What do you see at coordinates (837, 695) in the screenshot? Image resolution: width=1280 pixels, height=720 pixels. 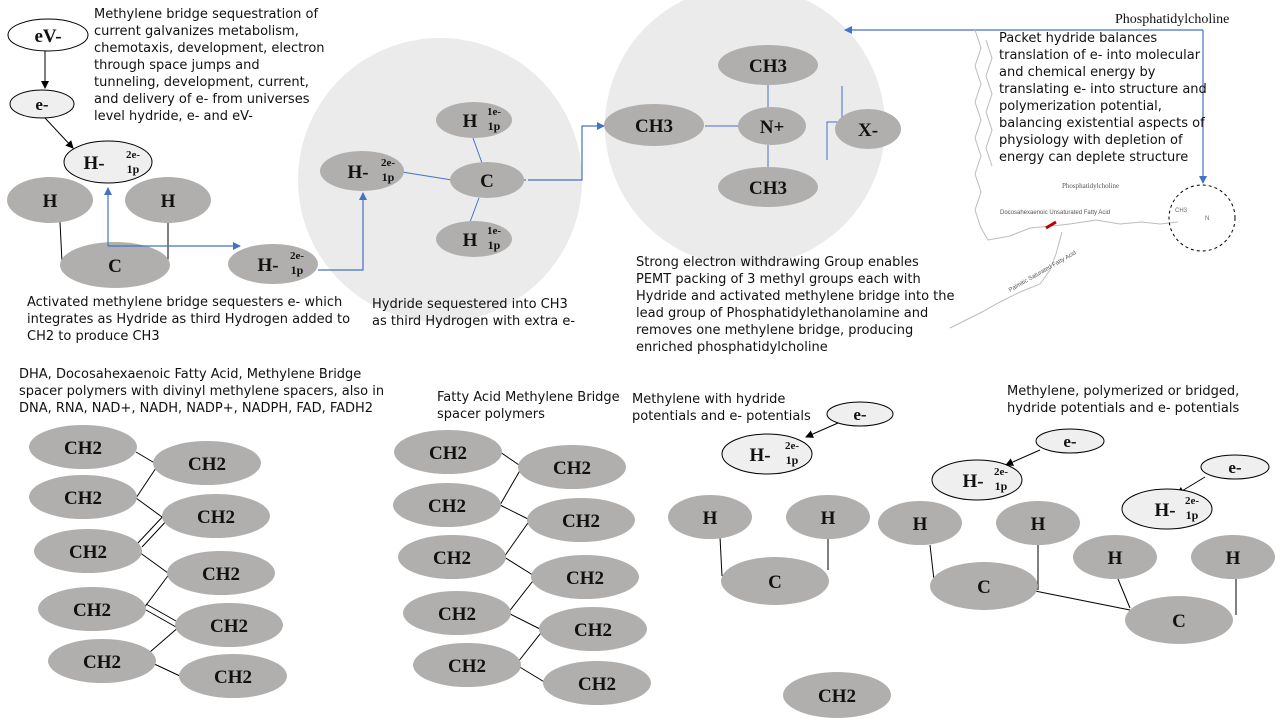 I see `ch2-isolated` at bounding box center [837, 695].